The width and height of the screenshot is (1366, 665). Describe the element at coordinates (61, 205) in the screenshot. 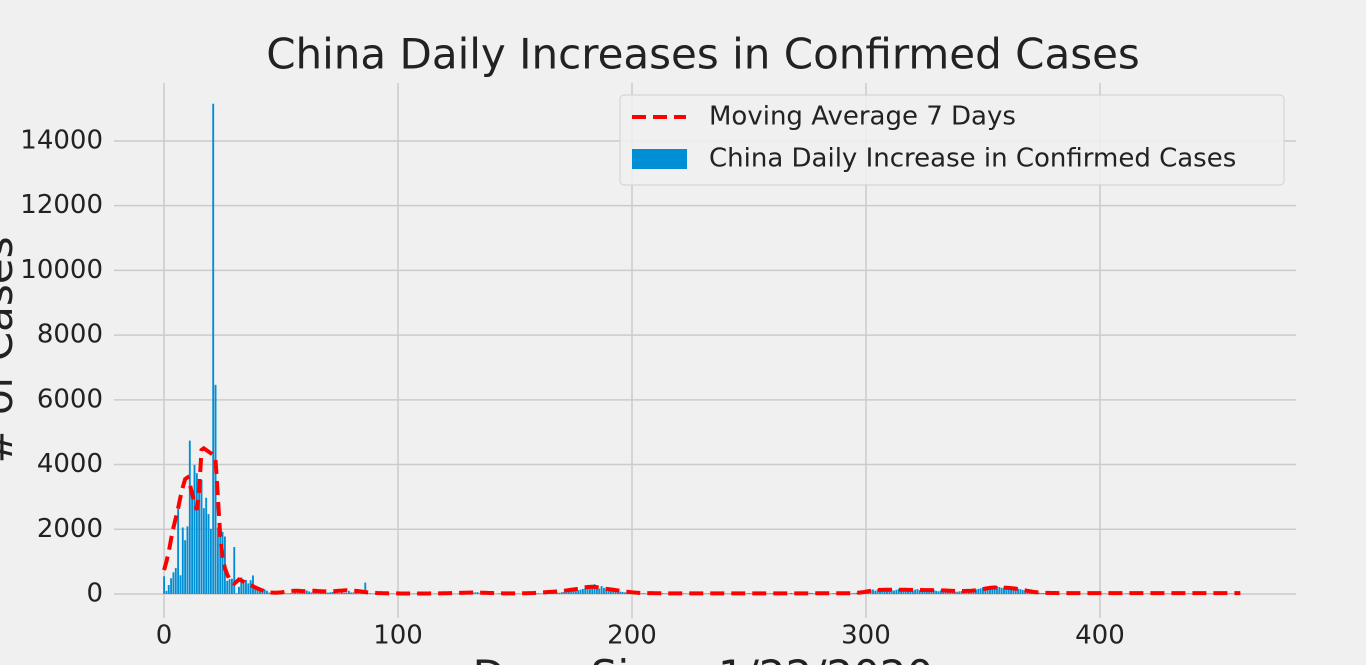

I see `y-tick-label: 12000` at that location.